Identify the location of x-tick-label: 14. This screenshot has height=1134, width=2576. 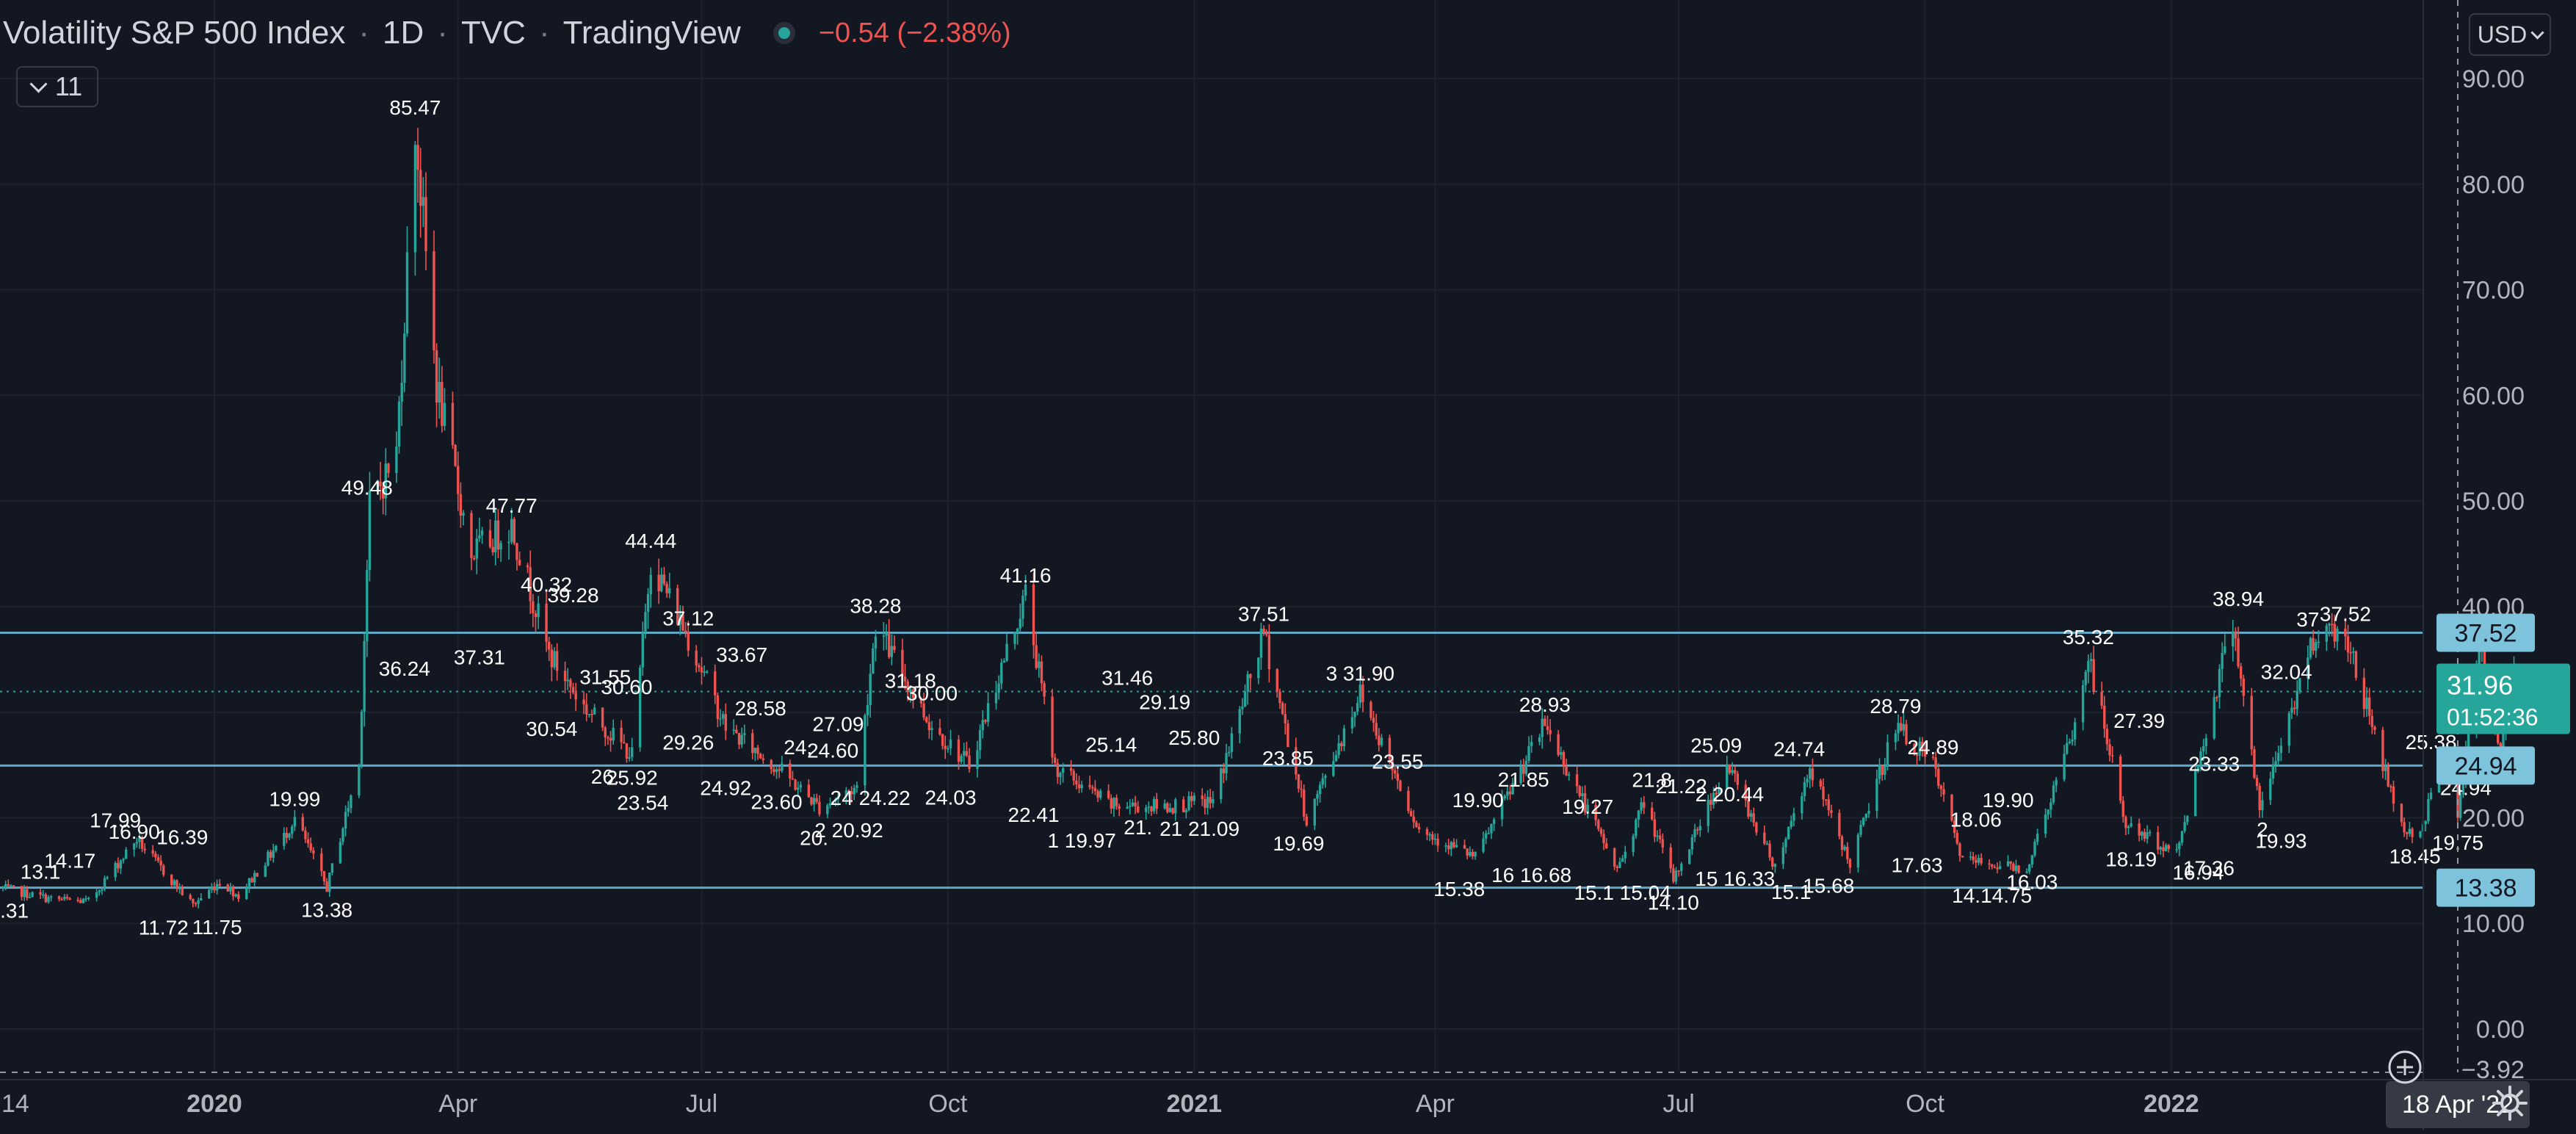
(15, 1104).